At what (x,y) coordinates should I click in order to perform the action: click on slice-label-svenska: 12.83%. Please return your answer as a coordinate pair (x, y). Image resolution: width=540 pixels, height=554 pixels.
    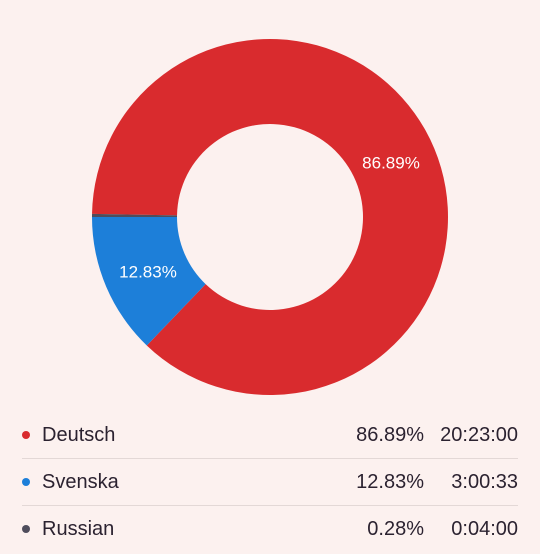
    Looking at the image, I should click on (148, 271).